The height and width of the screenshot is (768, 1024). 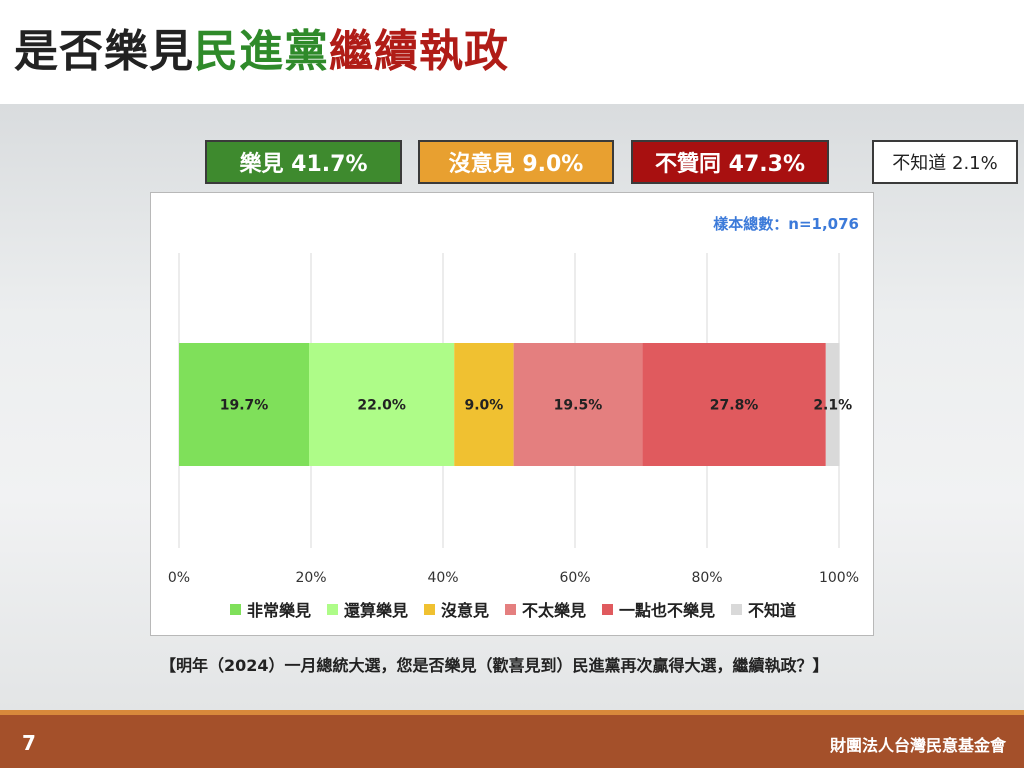 What do you see at coordinates (667, 610) in the screenshot?
I see `legend-label: 一點也不樂見` at bounding box center [667, 610].